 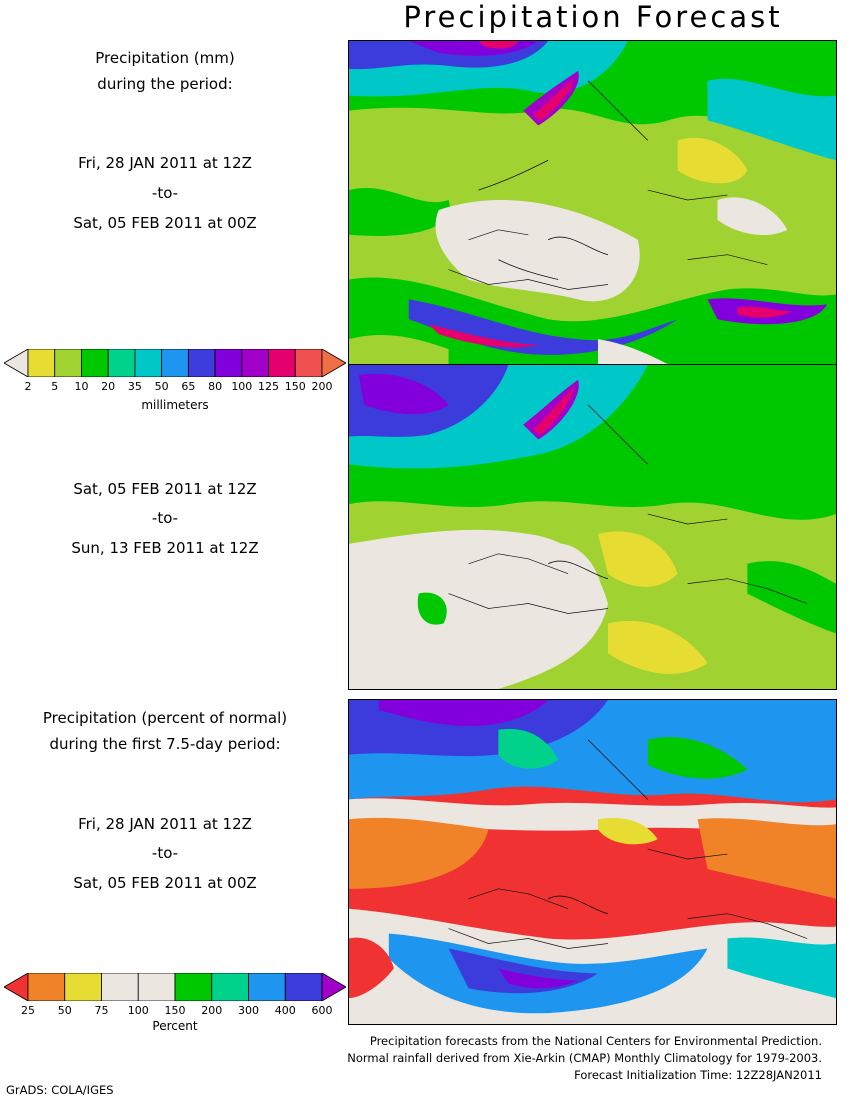 I want to click on mm-colorbar-tick-label: 65, so click(x=188, y=386).